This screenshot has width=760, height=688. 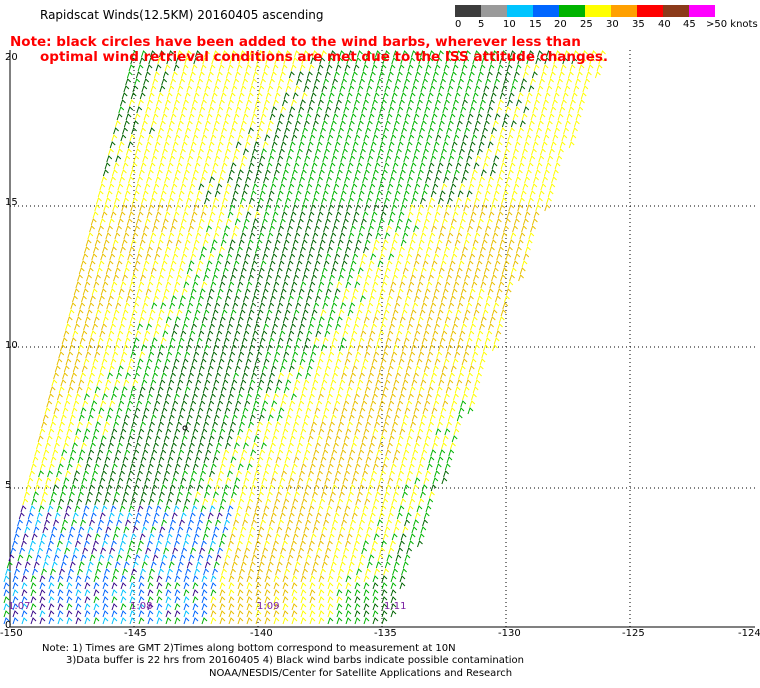 I want to click on legend-label: 20, so click(x=560, y=24).